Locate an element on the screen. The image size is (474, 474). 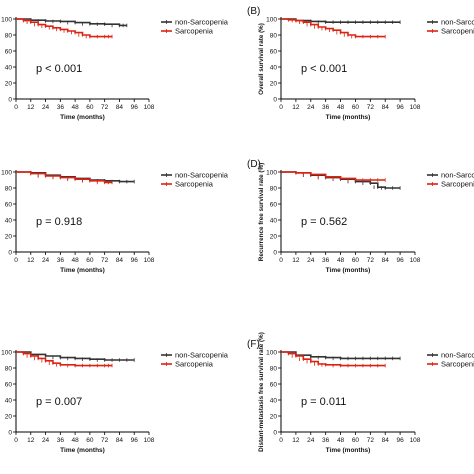
p-value: p = 0.011 is located at coordinates (323, 402).